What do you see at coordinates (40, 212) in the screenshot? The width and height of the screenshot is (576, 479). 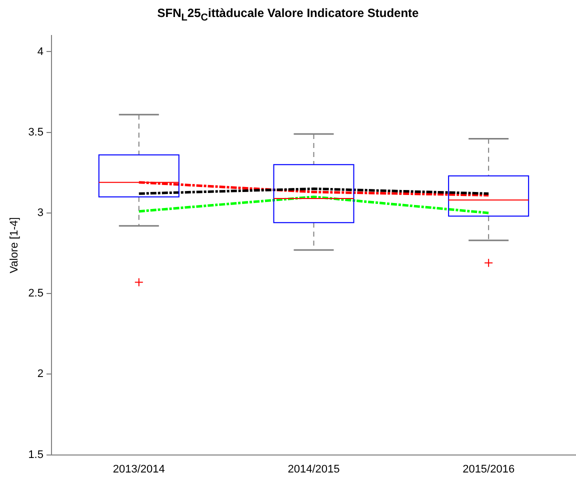 I see `y-tick-label: 3` at bounding box center [40, 212].